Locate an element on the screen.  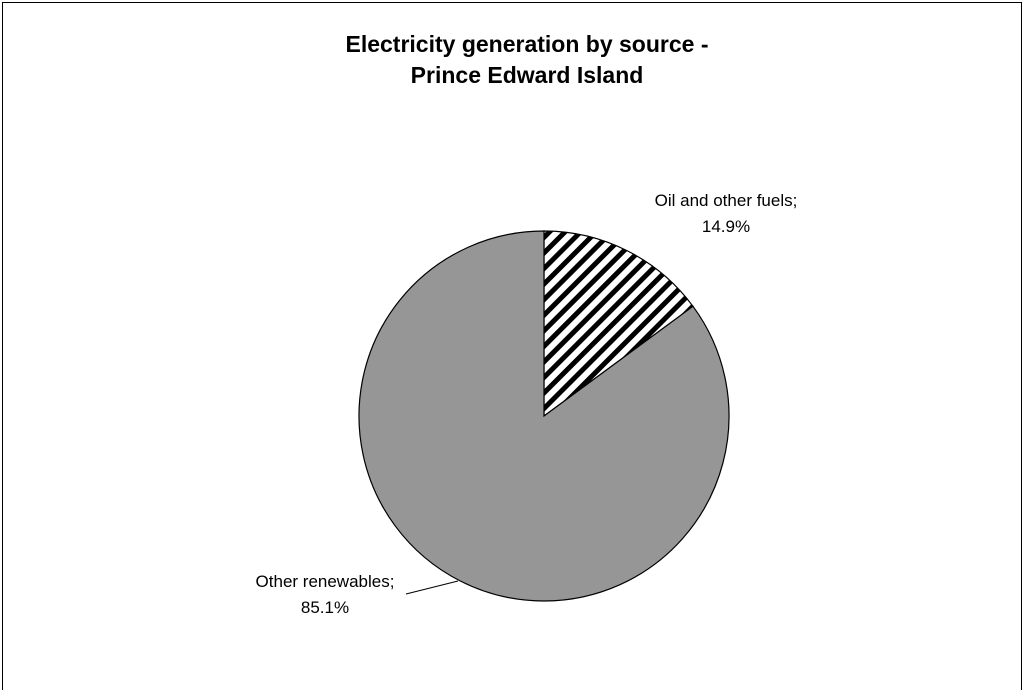
slice-label-renewables-value: 85.1% is located at coordinates (325, 607).